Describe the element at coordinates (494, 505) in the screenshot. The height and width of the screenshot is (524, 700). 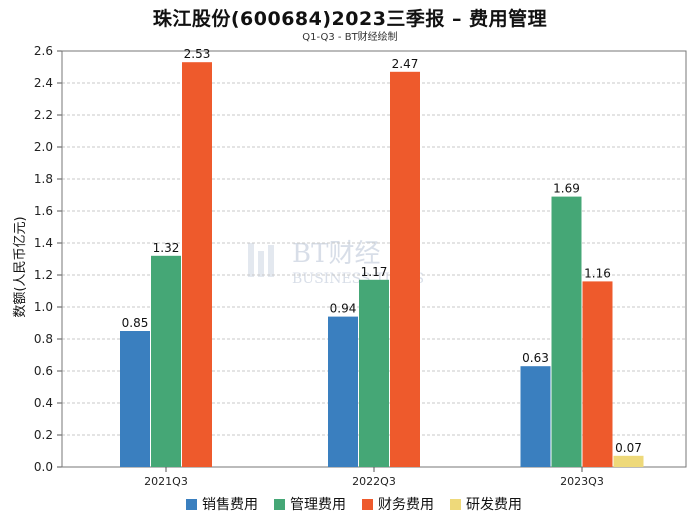
I see `legend-label: 研发费用` at that location.